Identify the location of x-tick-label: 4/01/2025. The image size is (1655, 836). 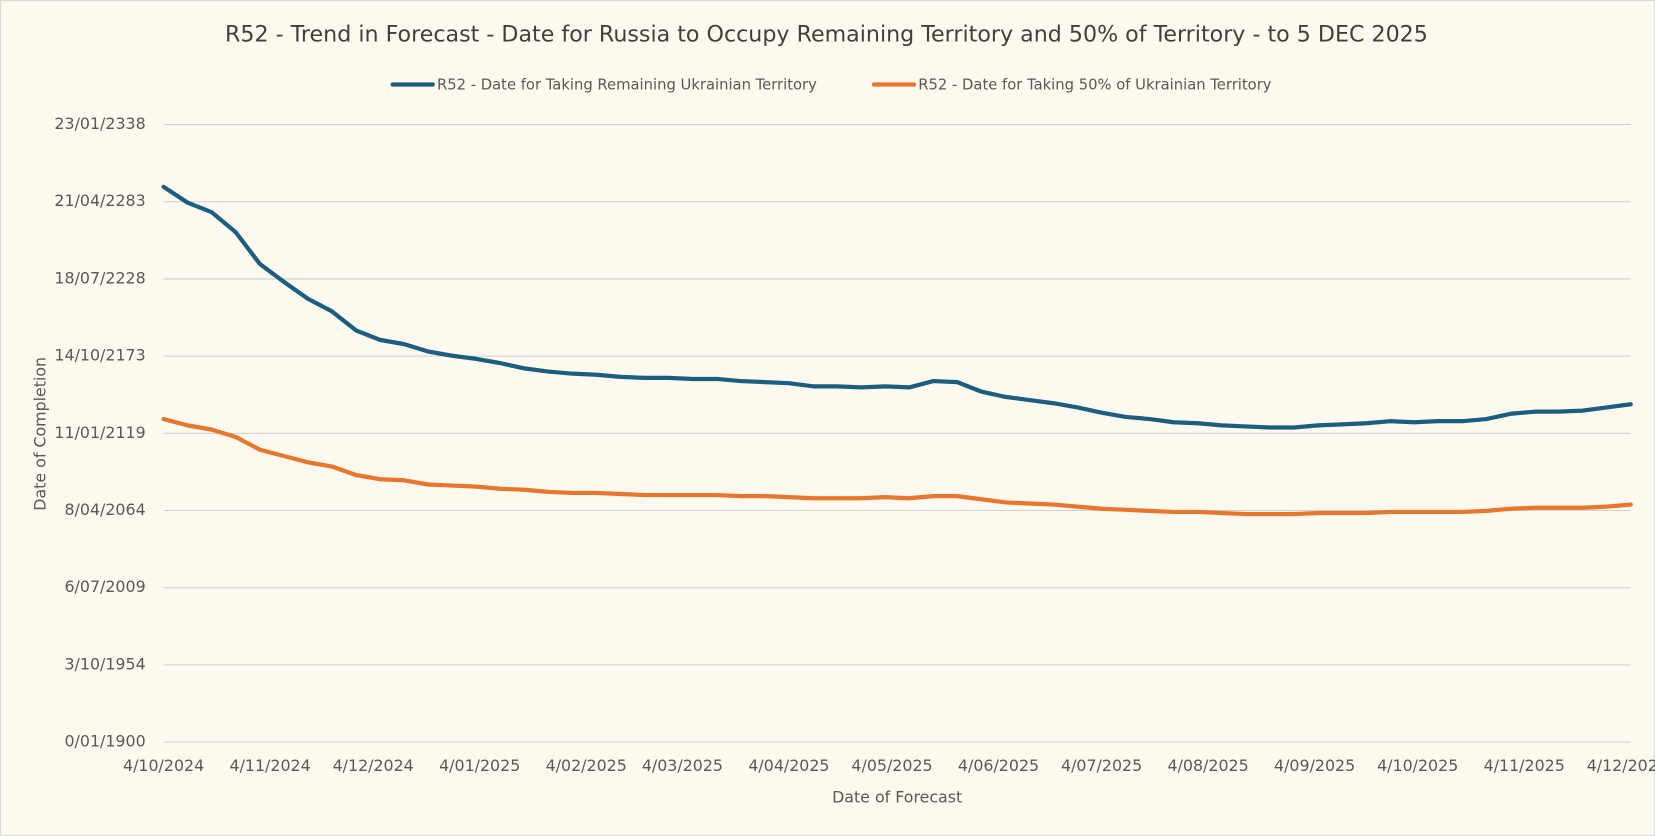
(479, 765).